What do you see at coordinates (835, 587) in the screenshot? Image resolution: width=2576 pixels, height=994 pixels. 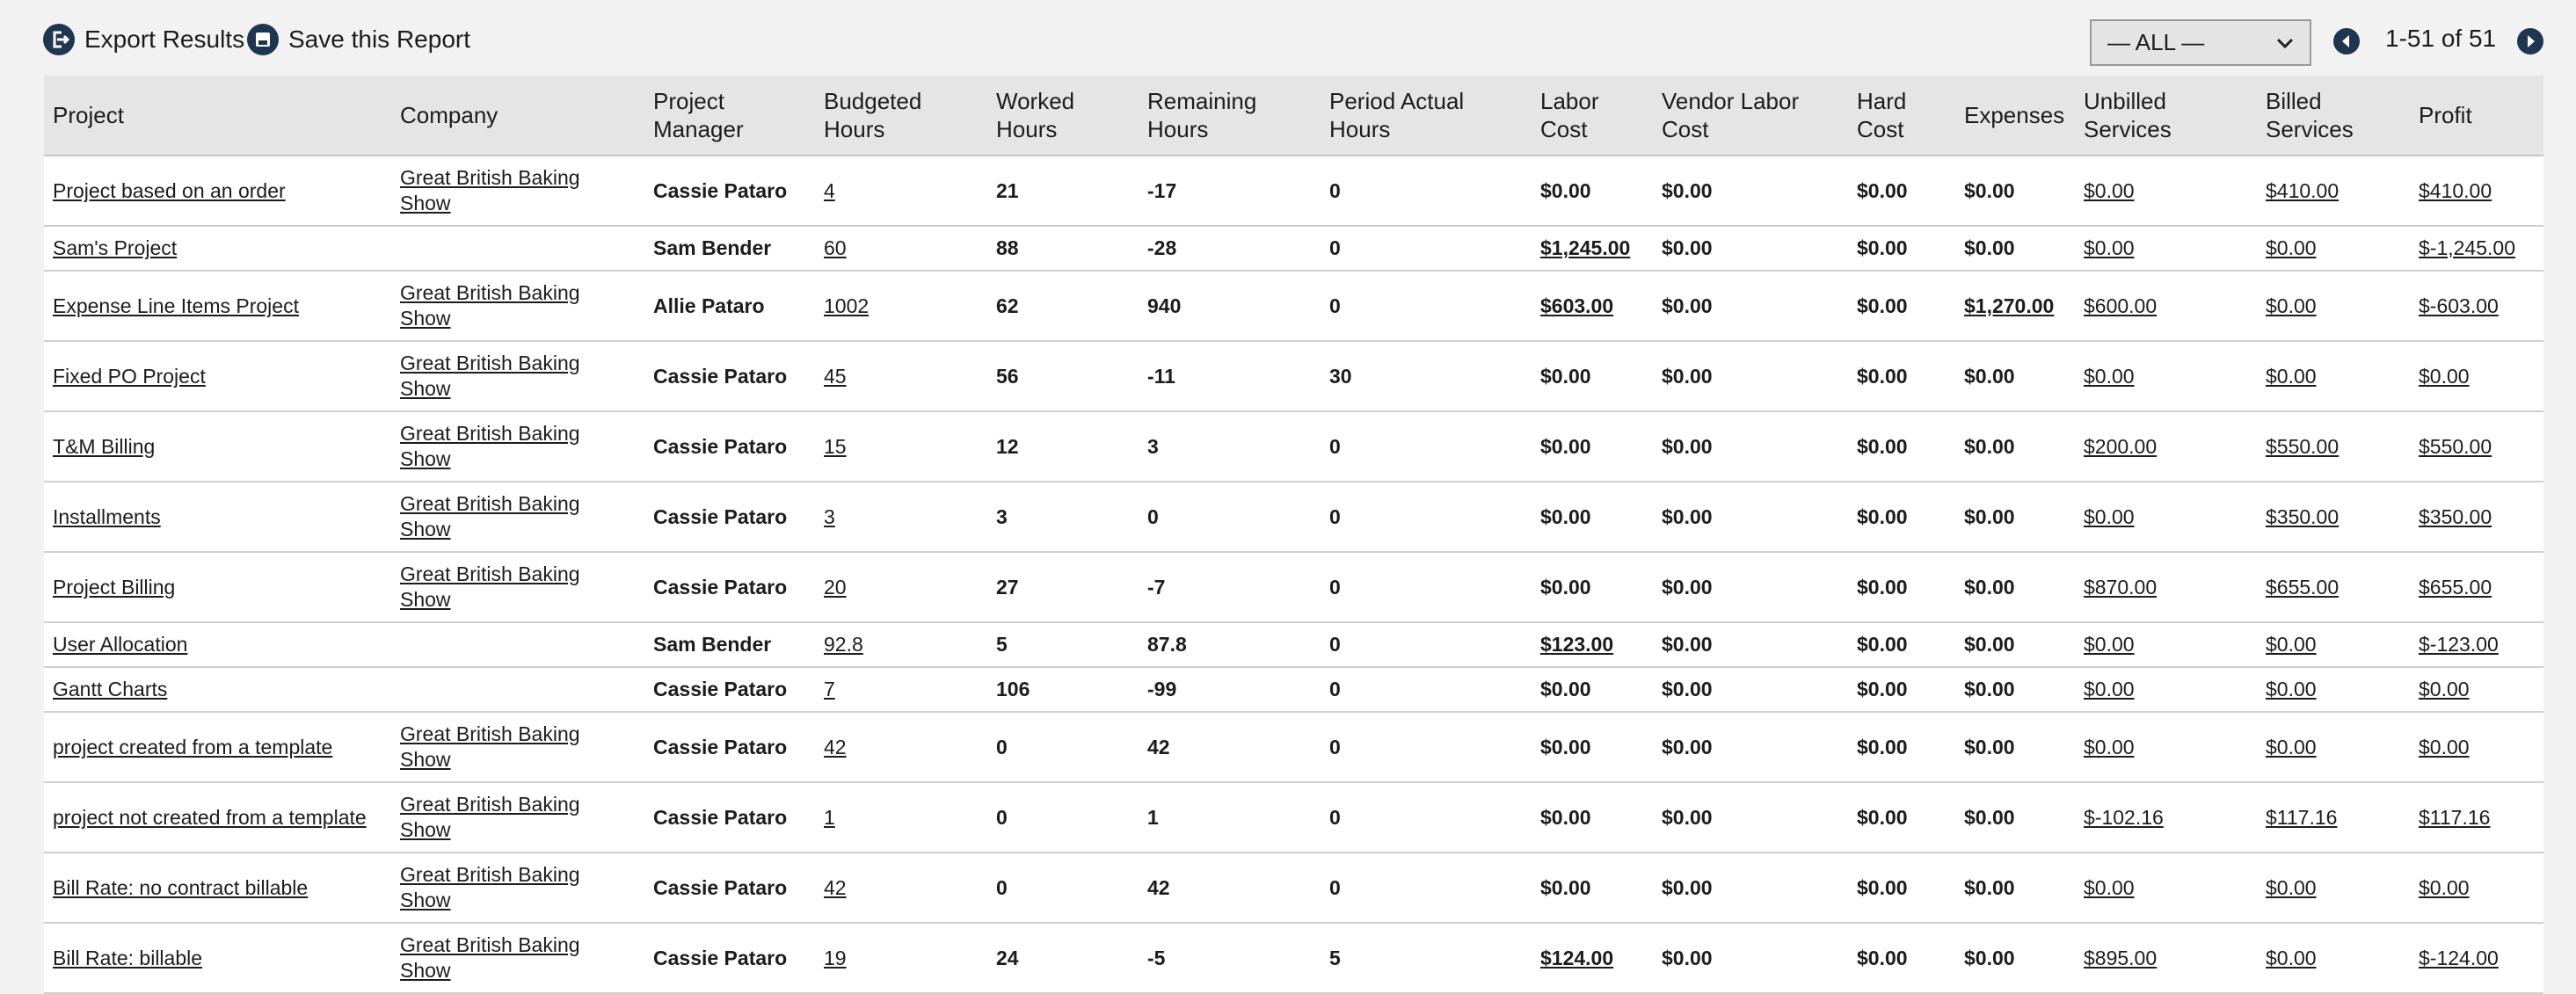 I see `cell-link: 20` at bounding box center [835, 587].